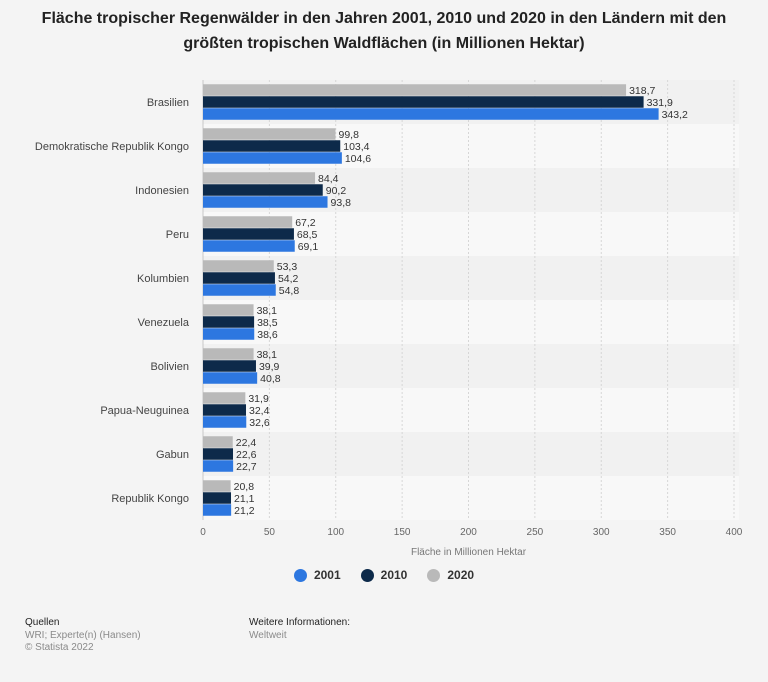 The width and height of the screenshot is (768, 682). What do you see at coordinates (244, 499) in the screenshot?
I see `data-label-2010: 21,1` at bounding box center [244, 499].